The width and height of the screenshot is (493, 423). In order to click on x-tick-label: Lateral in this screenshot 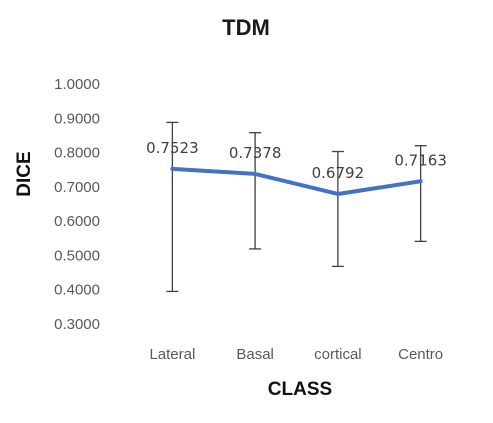, I will do `click(172, 354)`.